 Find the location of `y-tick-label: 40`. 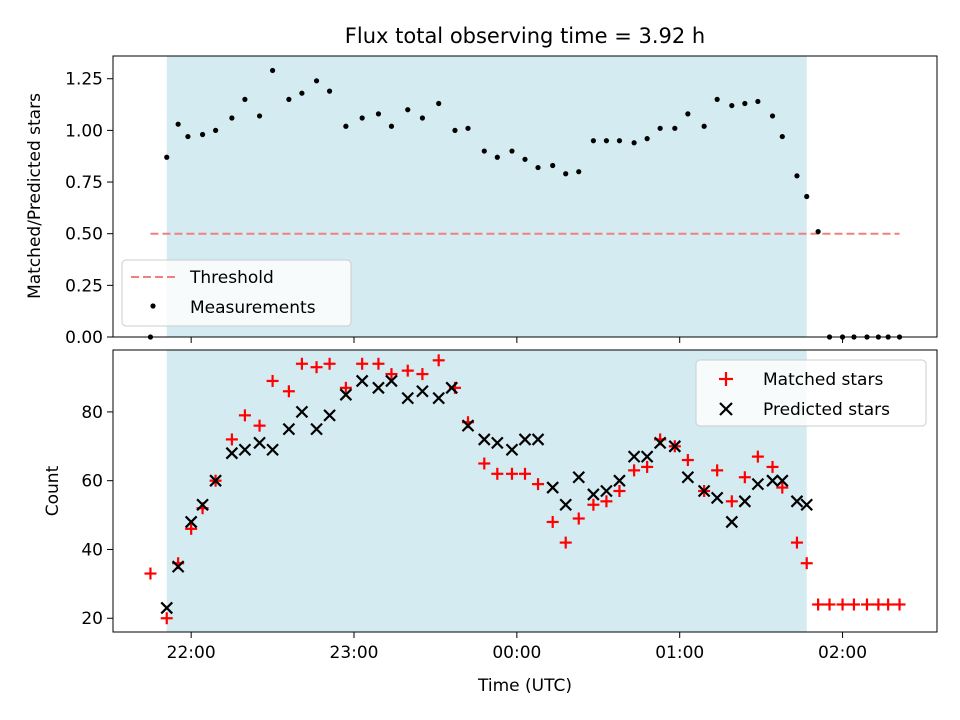

y-tick-label: 40 is located at coordinates (92, 550).